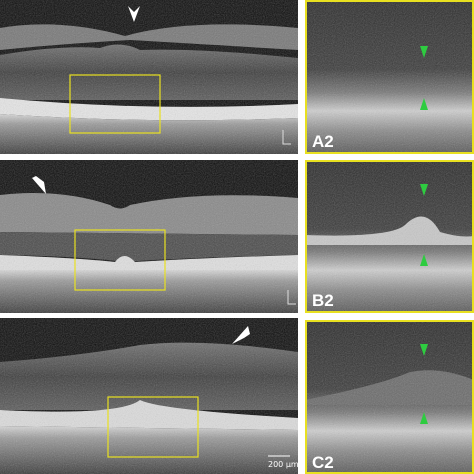 Image resolution: width=474 pixels, height=474 pixels. Describe the element at coordinates (323, 300) in the screenshot. I see `panel-label: B2` at that location.